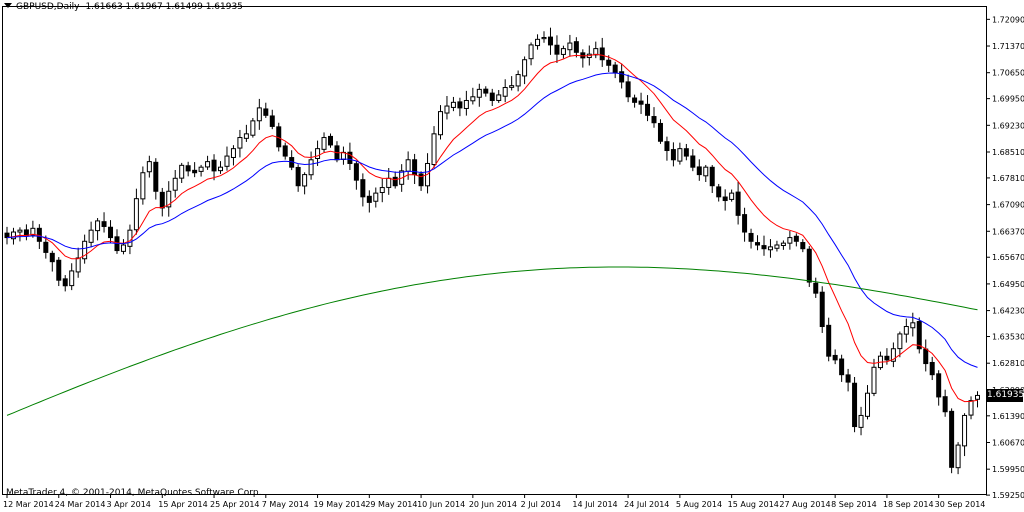 The height and width of the screenshot is (512, 1024). I want to click on y-tick-label: 1.67810, so click(1008, 178).